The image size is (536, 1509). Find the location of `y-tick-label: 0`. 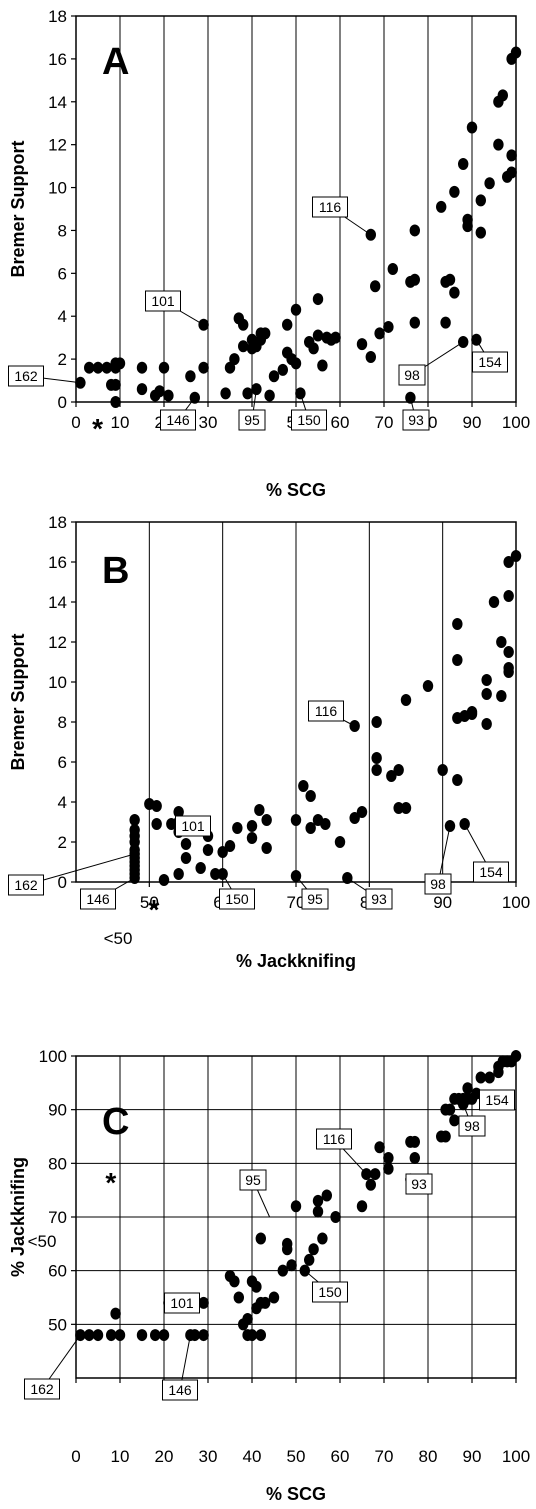

y-tick-label: 0 is located at coordinates (62, 402).